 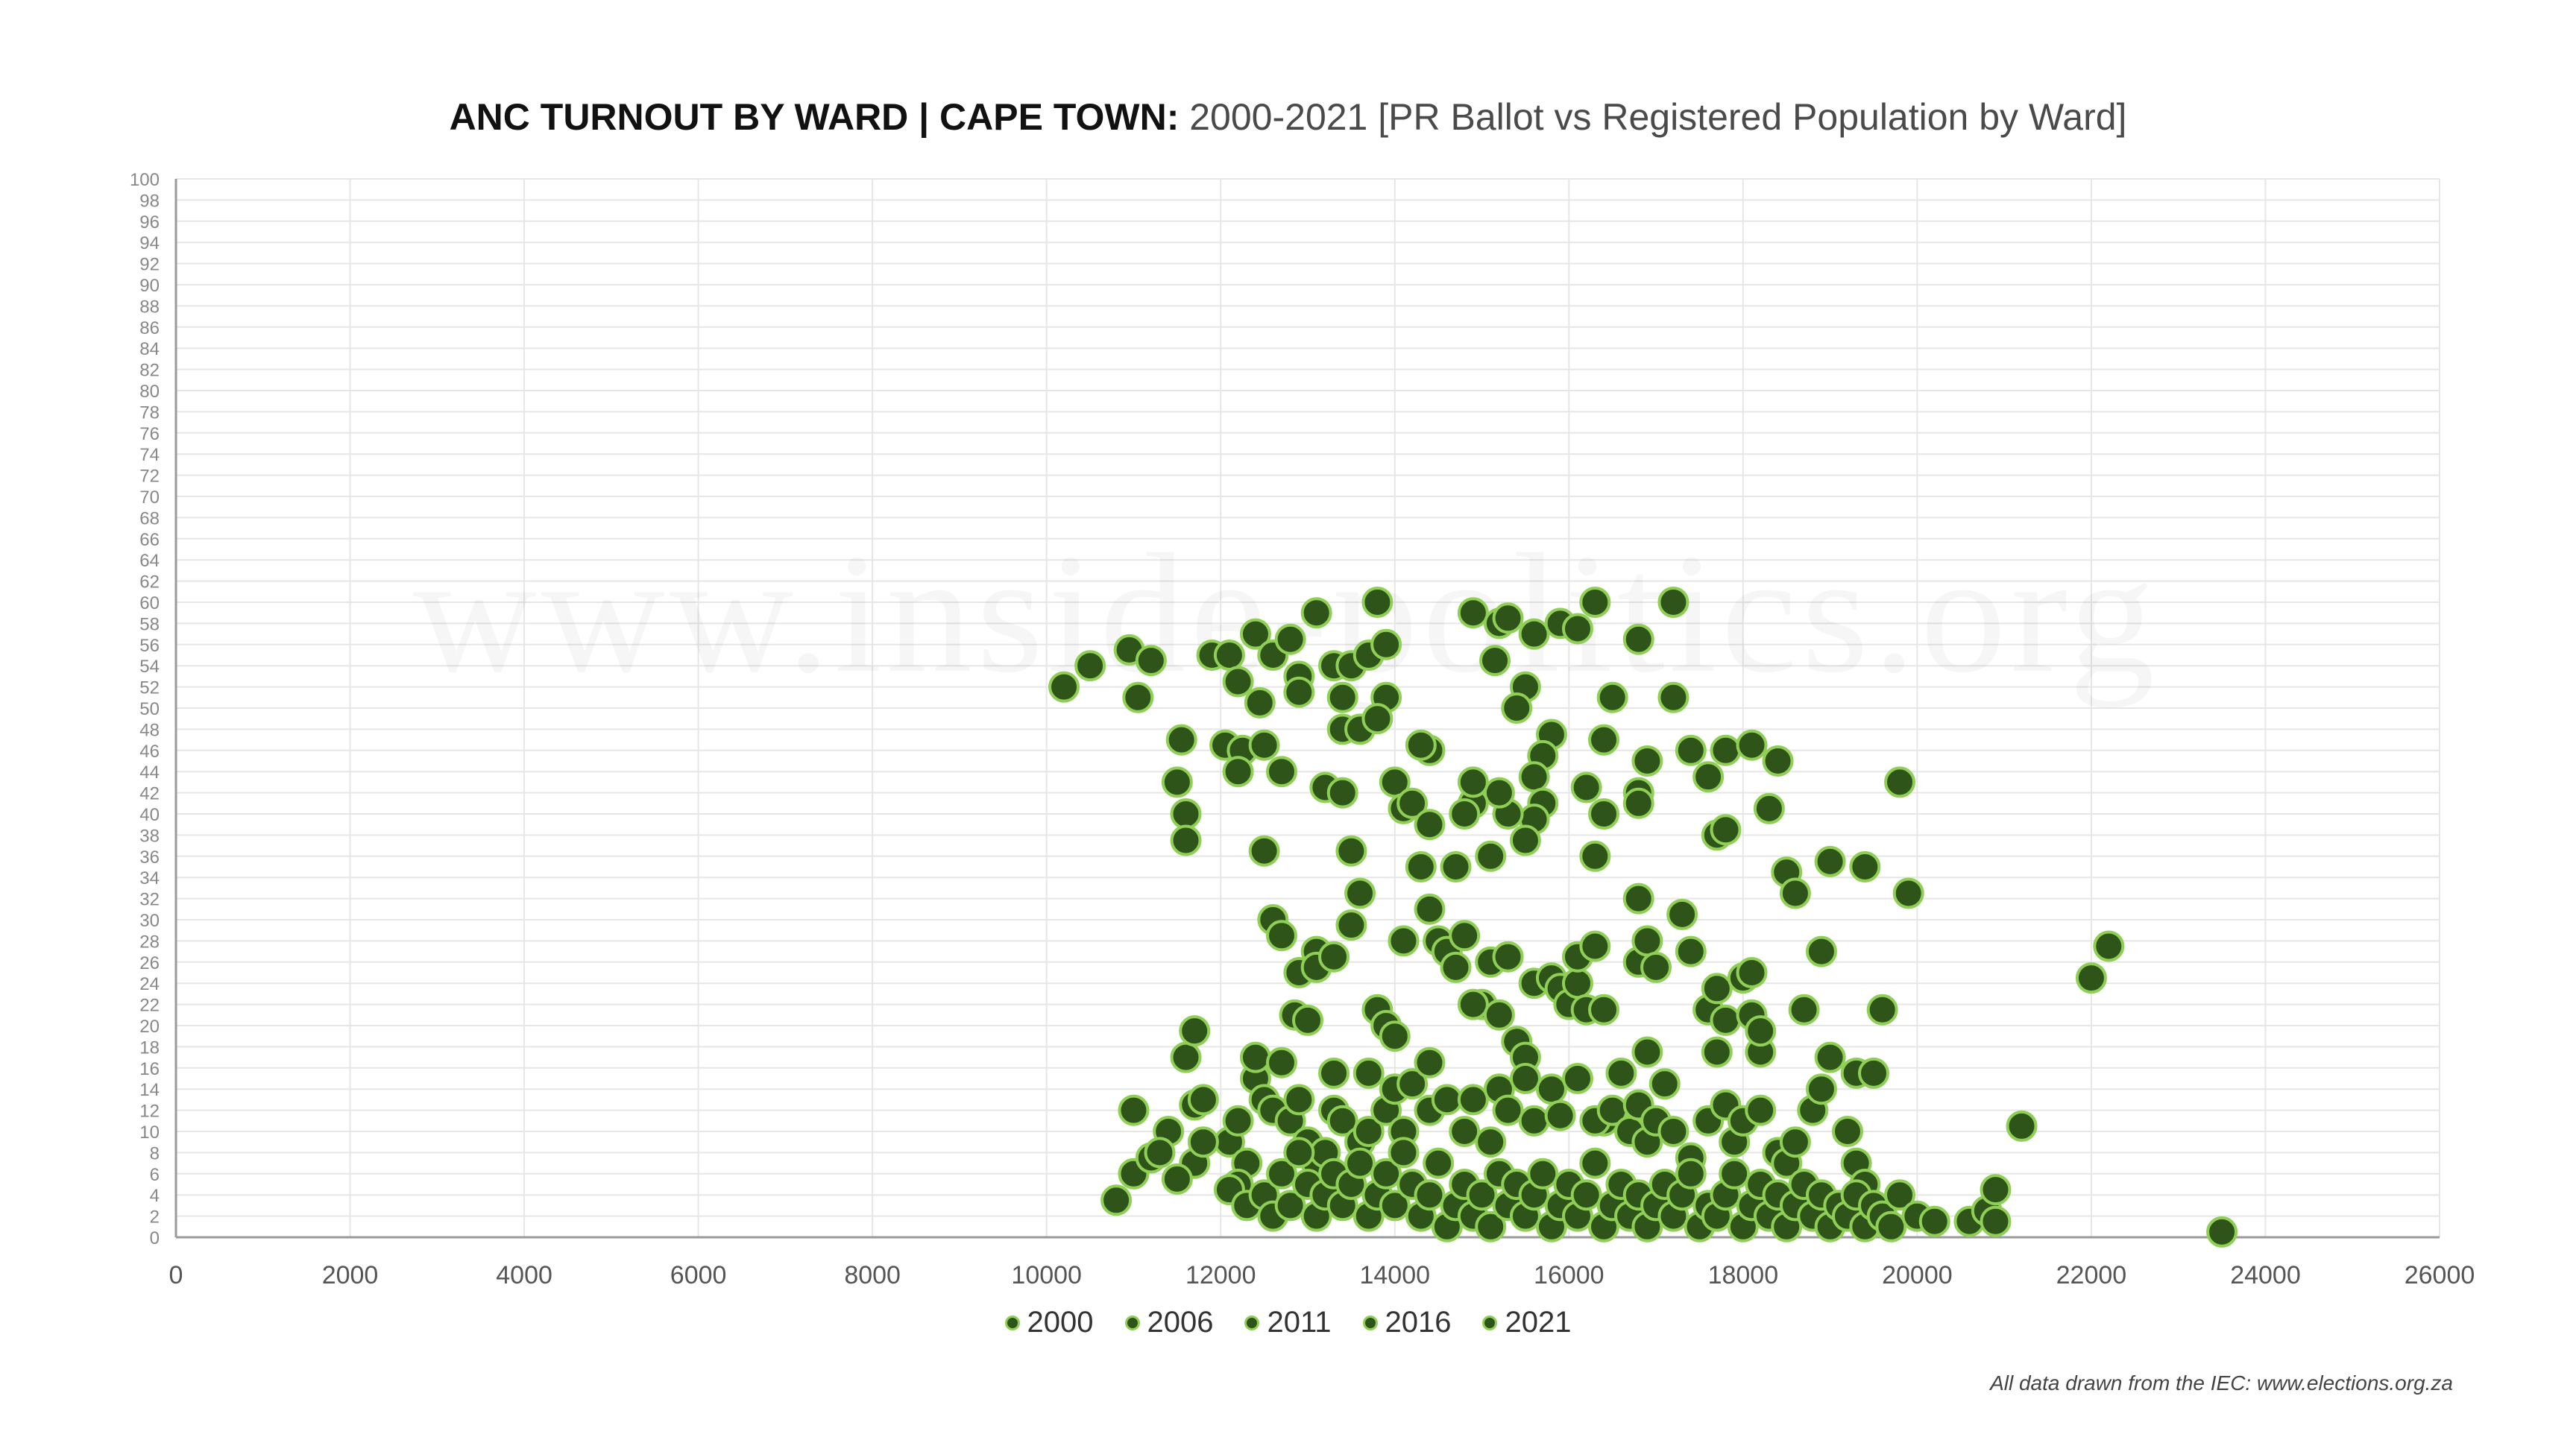 What do you see at coordinates (149, 836) in the screenshot?
I see `y-tick-label: 38` at bounding box center [149, 836].